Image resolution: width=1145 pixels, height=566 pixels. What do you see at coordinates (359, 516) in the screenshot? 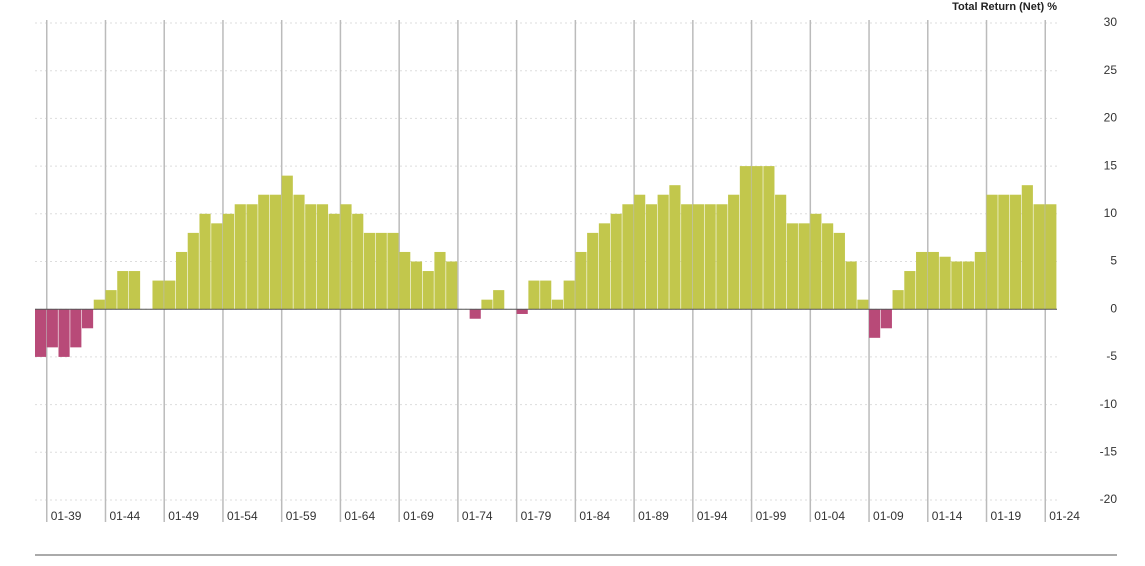
I see `x-tick-label: 01-64` at bounding box center [359, 516].